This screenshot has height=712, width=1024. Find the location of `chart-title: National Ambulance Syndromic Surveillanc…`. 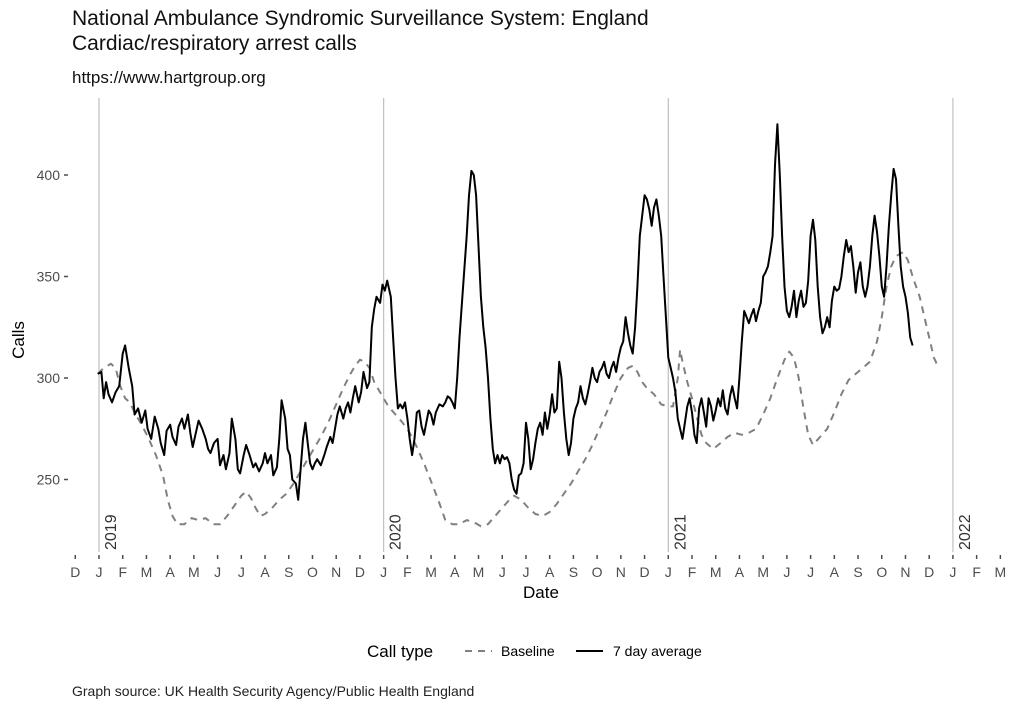

chart-title: National Ambulance Syndromic Surveillanc… is located at coordinates (360, 31).